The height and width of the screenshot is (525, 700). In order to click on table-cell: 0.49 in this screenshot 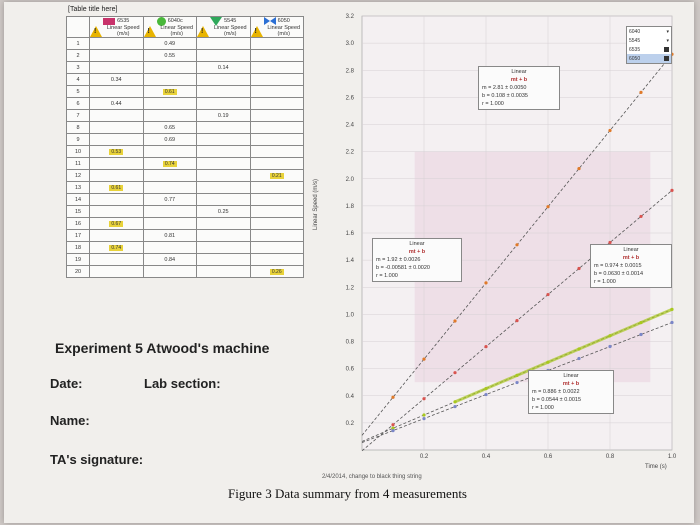, I will do `click(169, 43)`.